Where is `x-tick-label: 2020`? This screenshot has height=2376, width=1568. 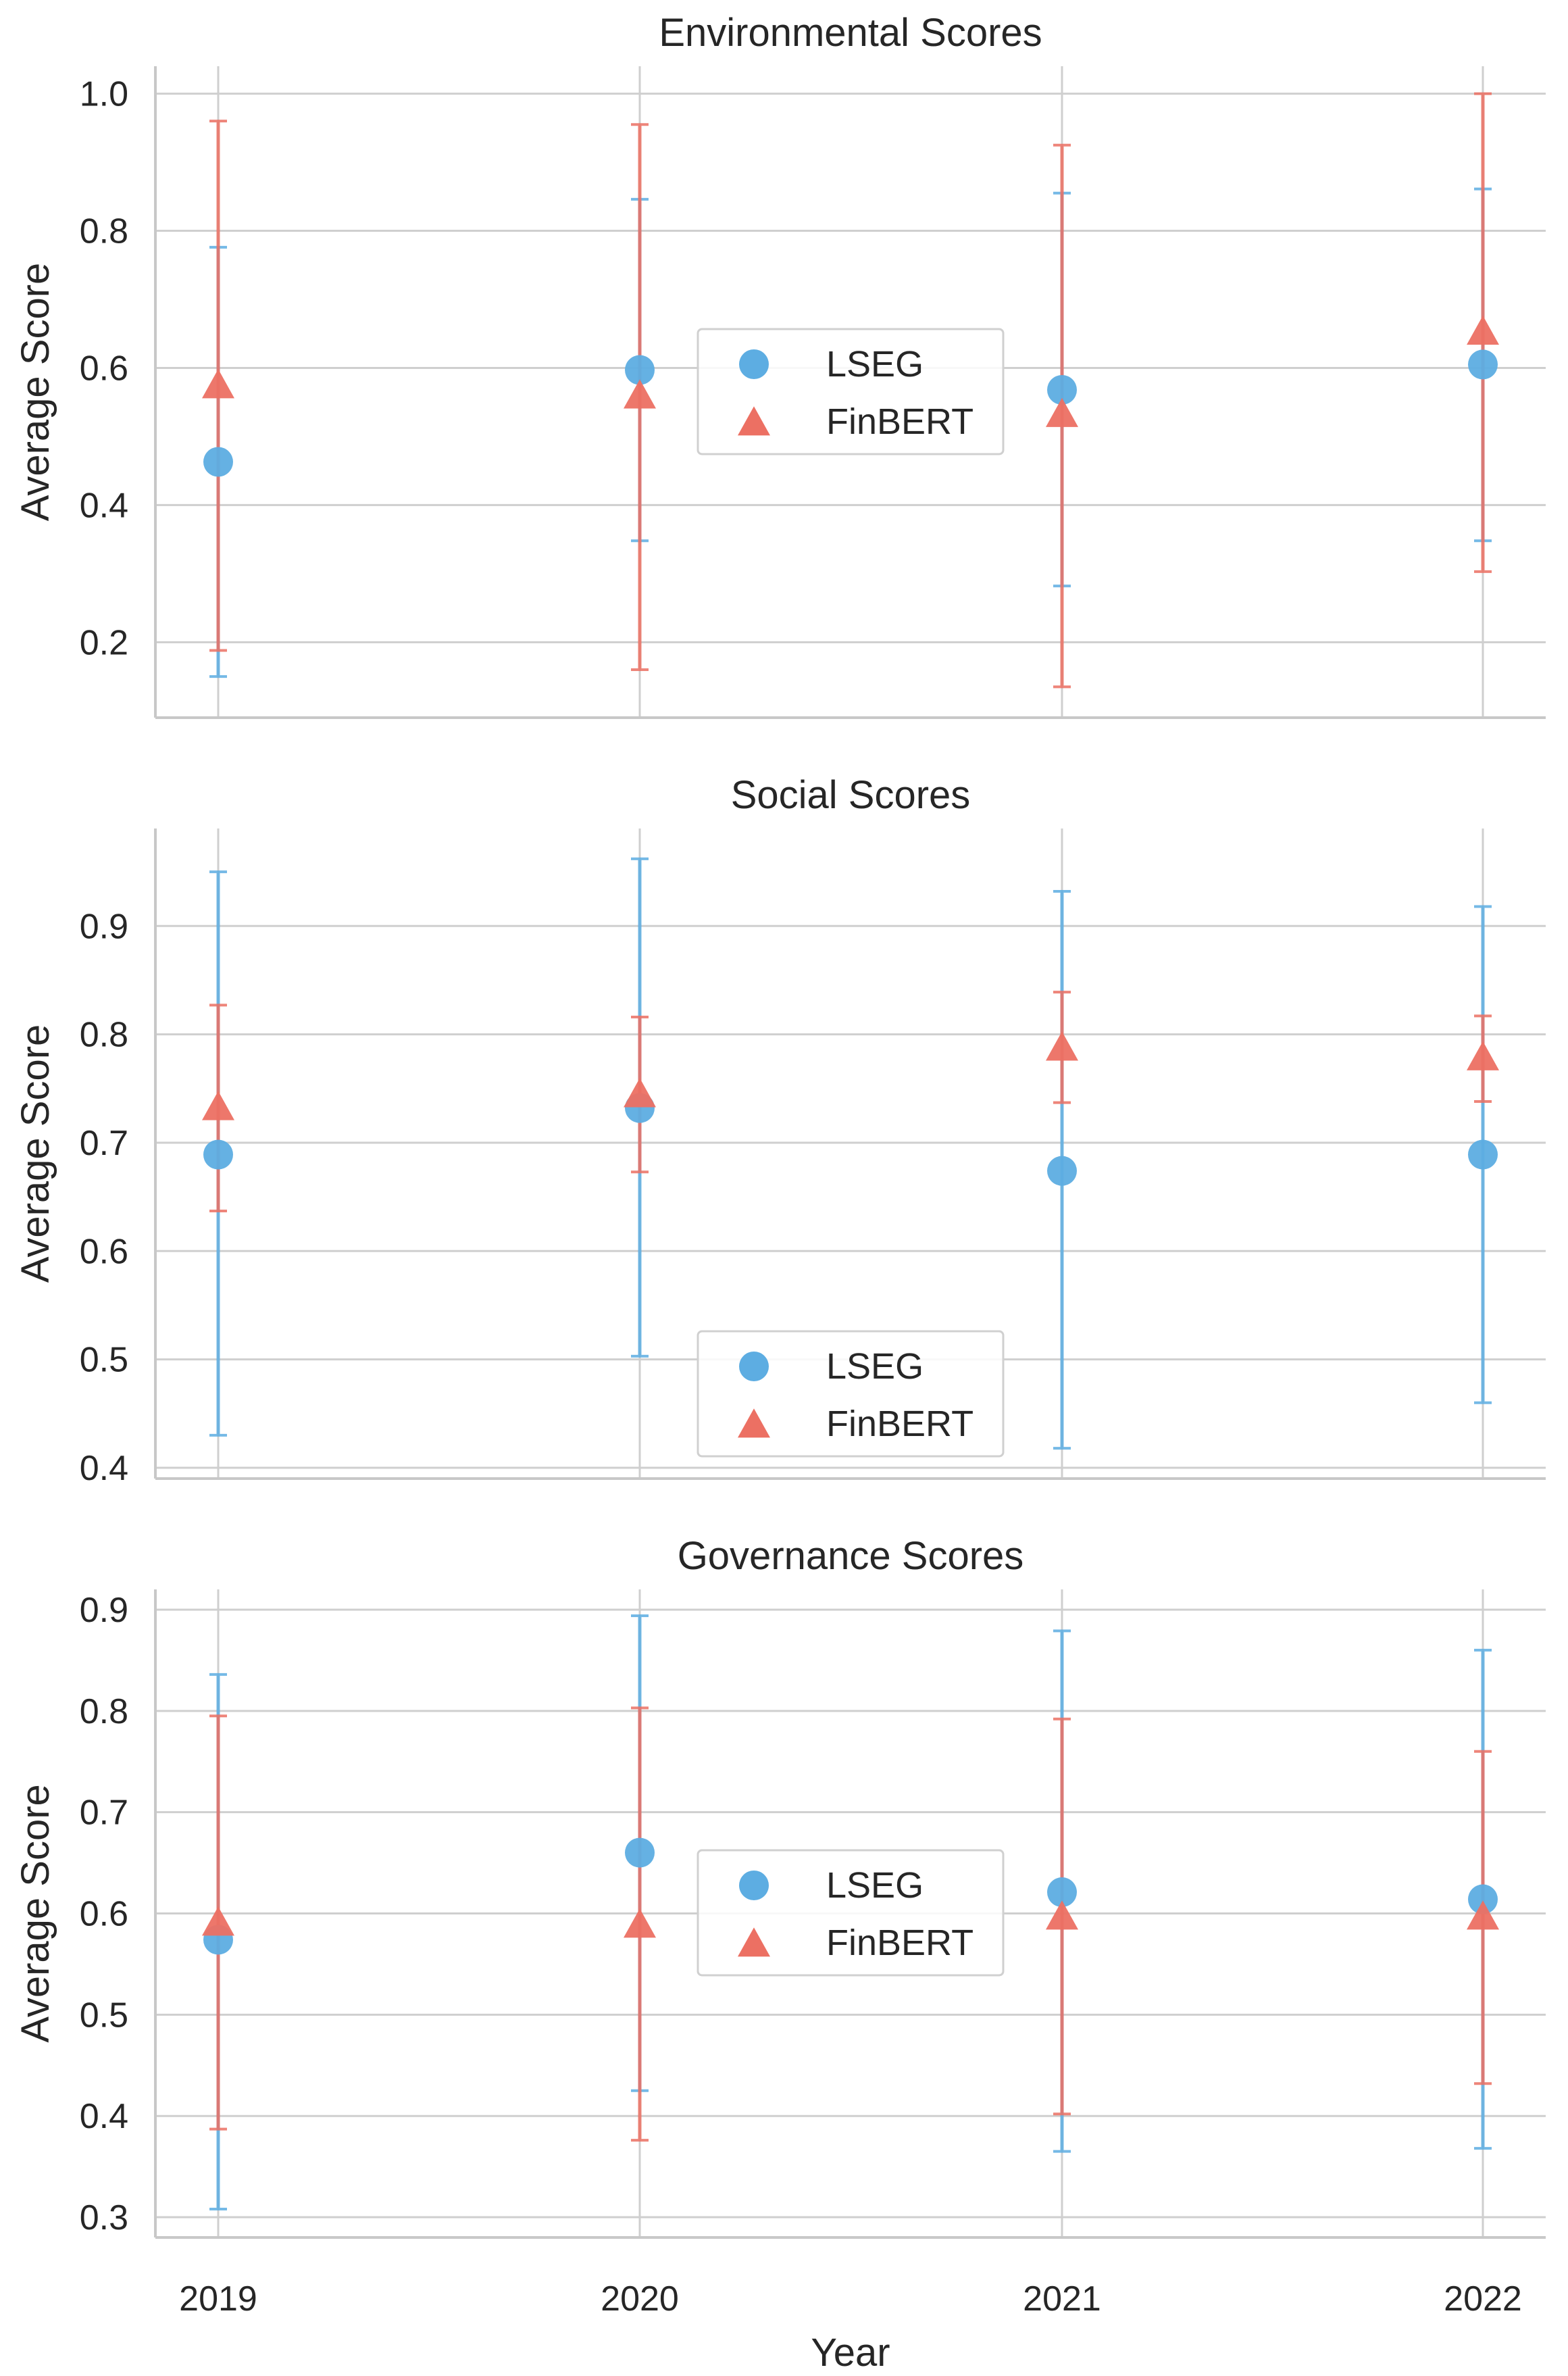 x-tick-label: 2020 is located at coordinates (640, 2299).